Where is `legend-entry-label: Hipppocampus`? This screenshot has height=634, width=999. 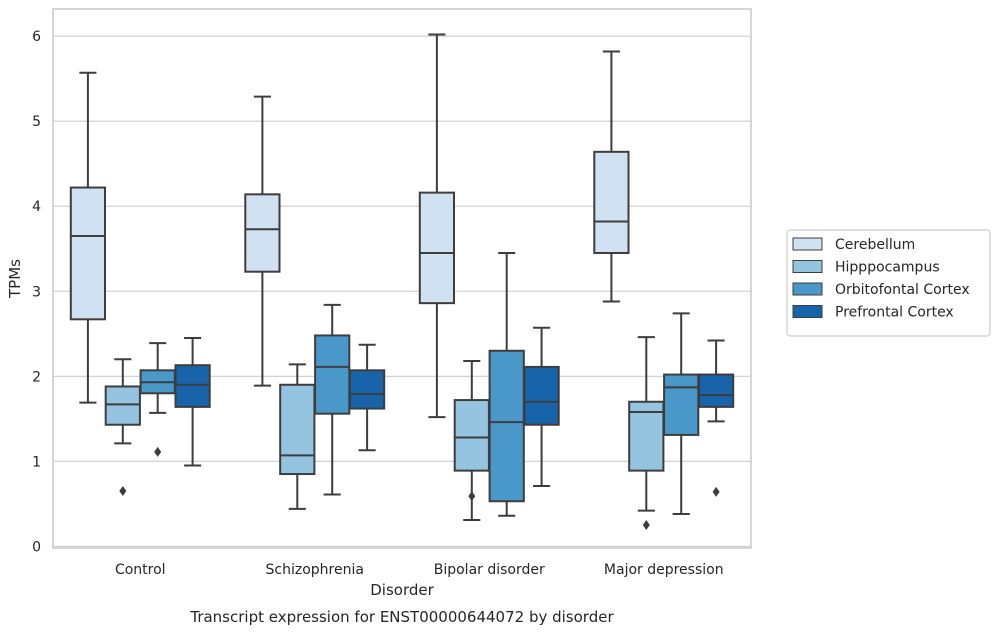 legend-entry-label: Hipppocampus is located at coordinates (887, 268).